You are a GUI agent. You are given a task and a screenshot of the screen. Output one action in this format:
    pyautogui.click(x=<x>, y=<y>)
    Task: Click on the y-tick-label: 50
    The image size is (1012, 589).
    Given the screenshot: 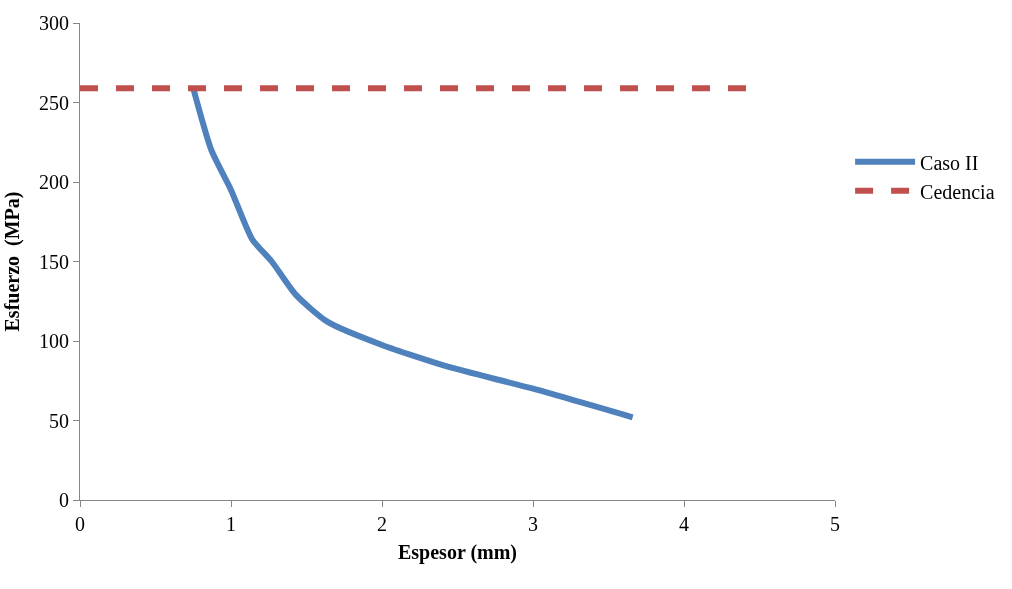 What is the action you would take?
    pyautogui.click(x=59, y=420)
    